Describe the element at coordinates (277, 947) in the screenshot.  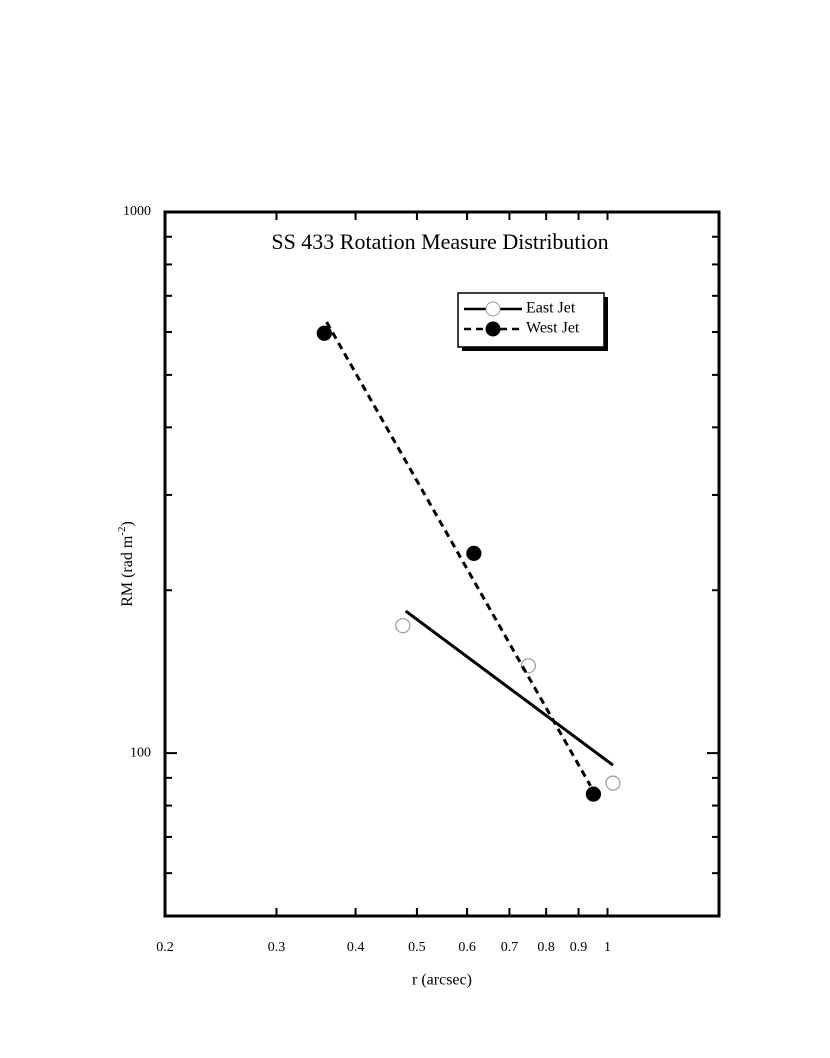
I see `x-tick-label: 0.3` at that location.